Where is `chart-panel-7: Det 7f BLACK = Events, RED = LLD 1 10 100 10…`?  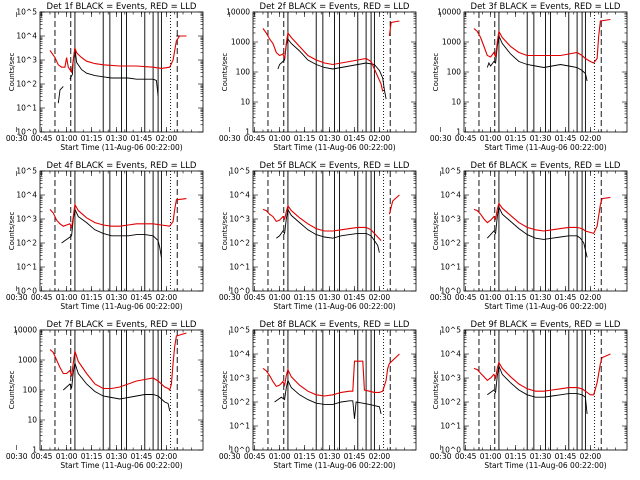
chart-panel-7: Det 7f BLACK = Events, RED = LLD 1 10 100 10… is located at coordinates (105, 395).